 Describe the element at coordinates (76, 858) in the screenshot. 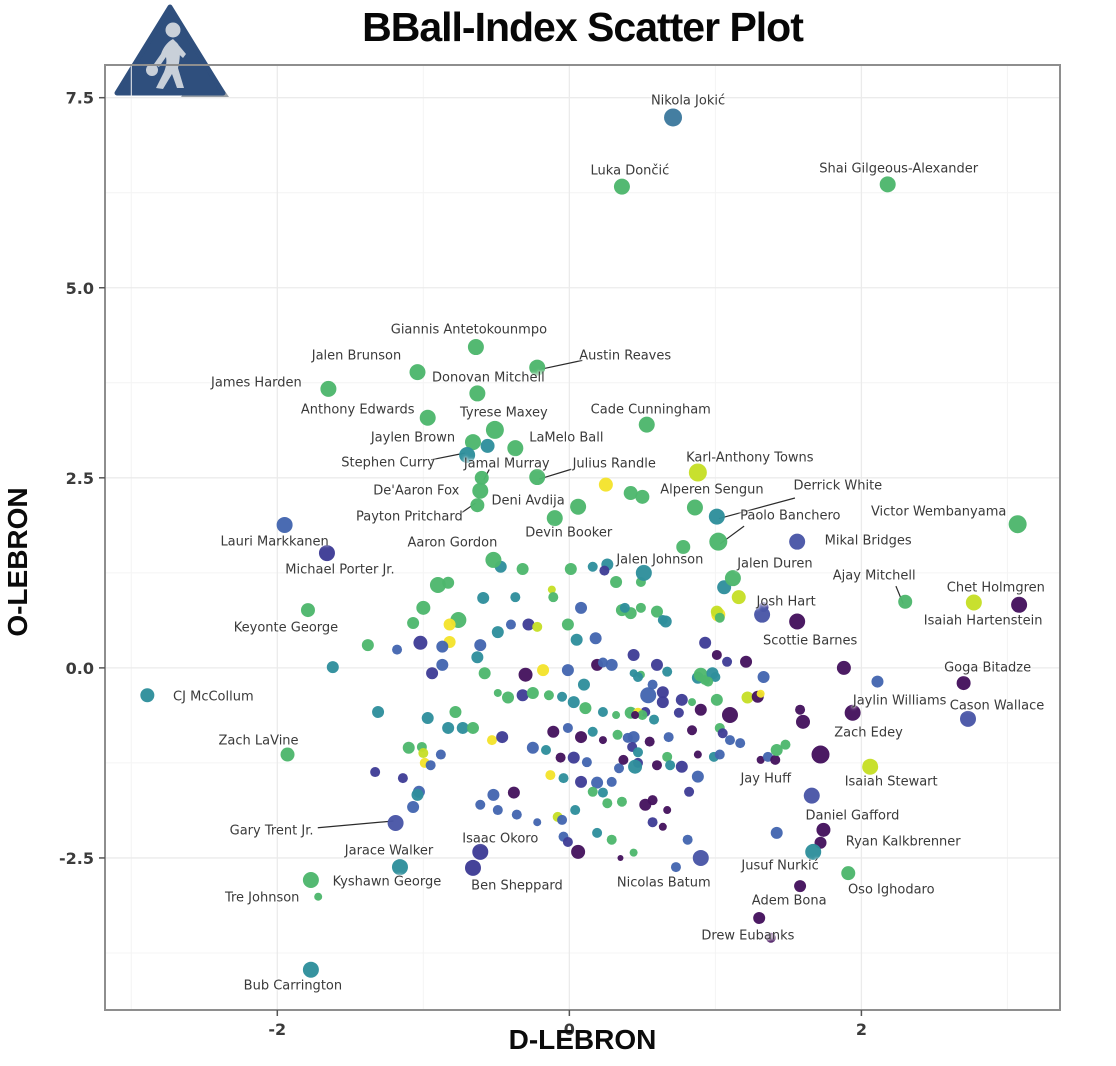

I see `y-tick-label: -2.5` at that location.